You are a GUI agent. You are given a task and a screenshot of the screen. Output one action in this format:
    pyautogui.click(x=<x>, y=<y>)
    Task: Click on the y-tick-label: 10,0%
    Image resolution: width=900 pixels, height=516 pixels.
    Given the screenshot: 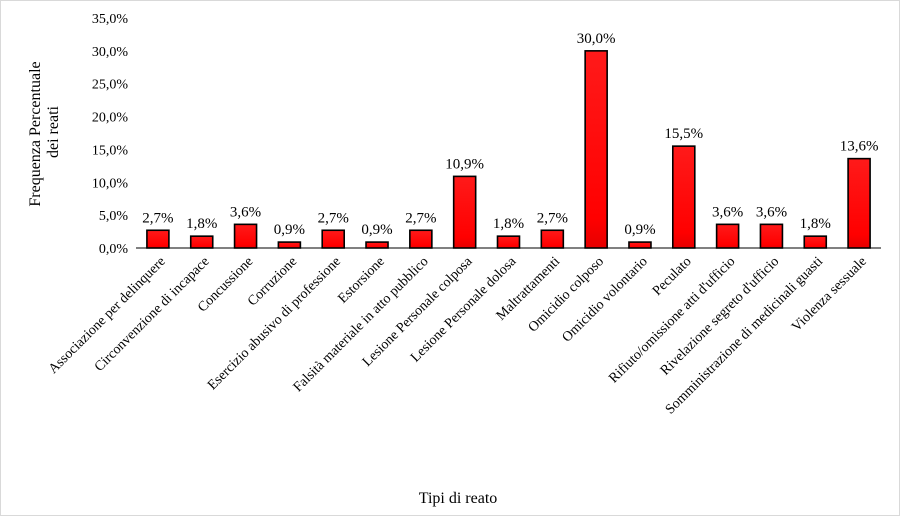 What is the action you would take?
    pyautogui.click(x=110, y=183)
    